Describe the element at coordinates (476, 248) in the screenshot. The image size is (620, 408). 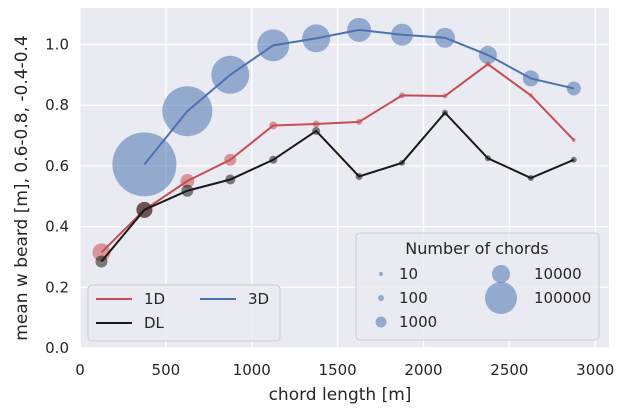
I see `legend-sizes-title: Number of chords` at that location.